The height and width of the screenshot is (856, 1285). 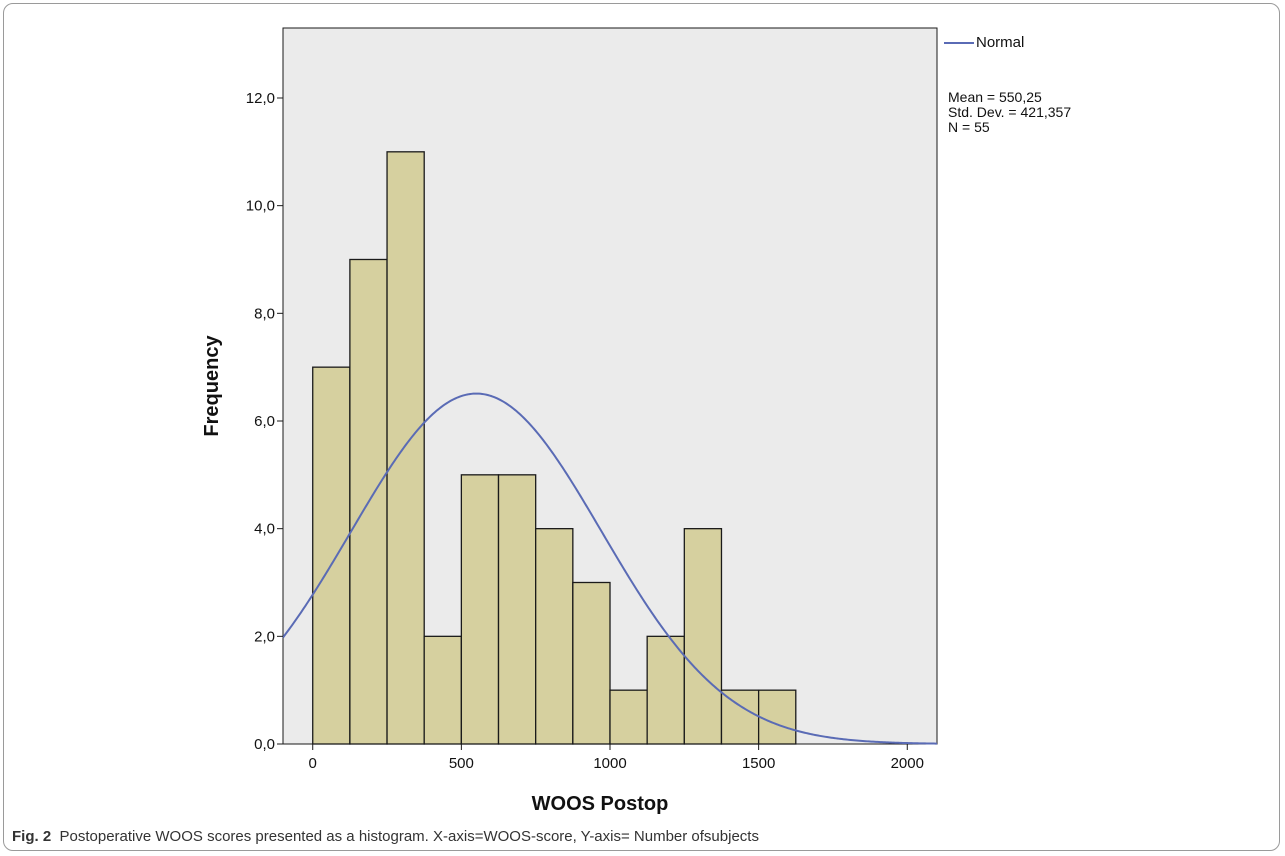 What do you see at coordinates (995, 97) in the screenshot?
I see `stats-mean: Mean = 550,25` at bounding box center [995, 97].